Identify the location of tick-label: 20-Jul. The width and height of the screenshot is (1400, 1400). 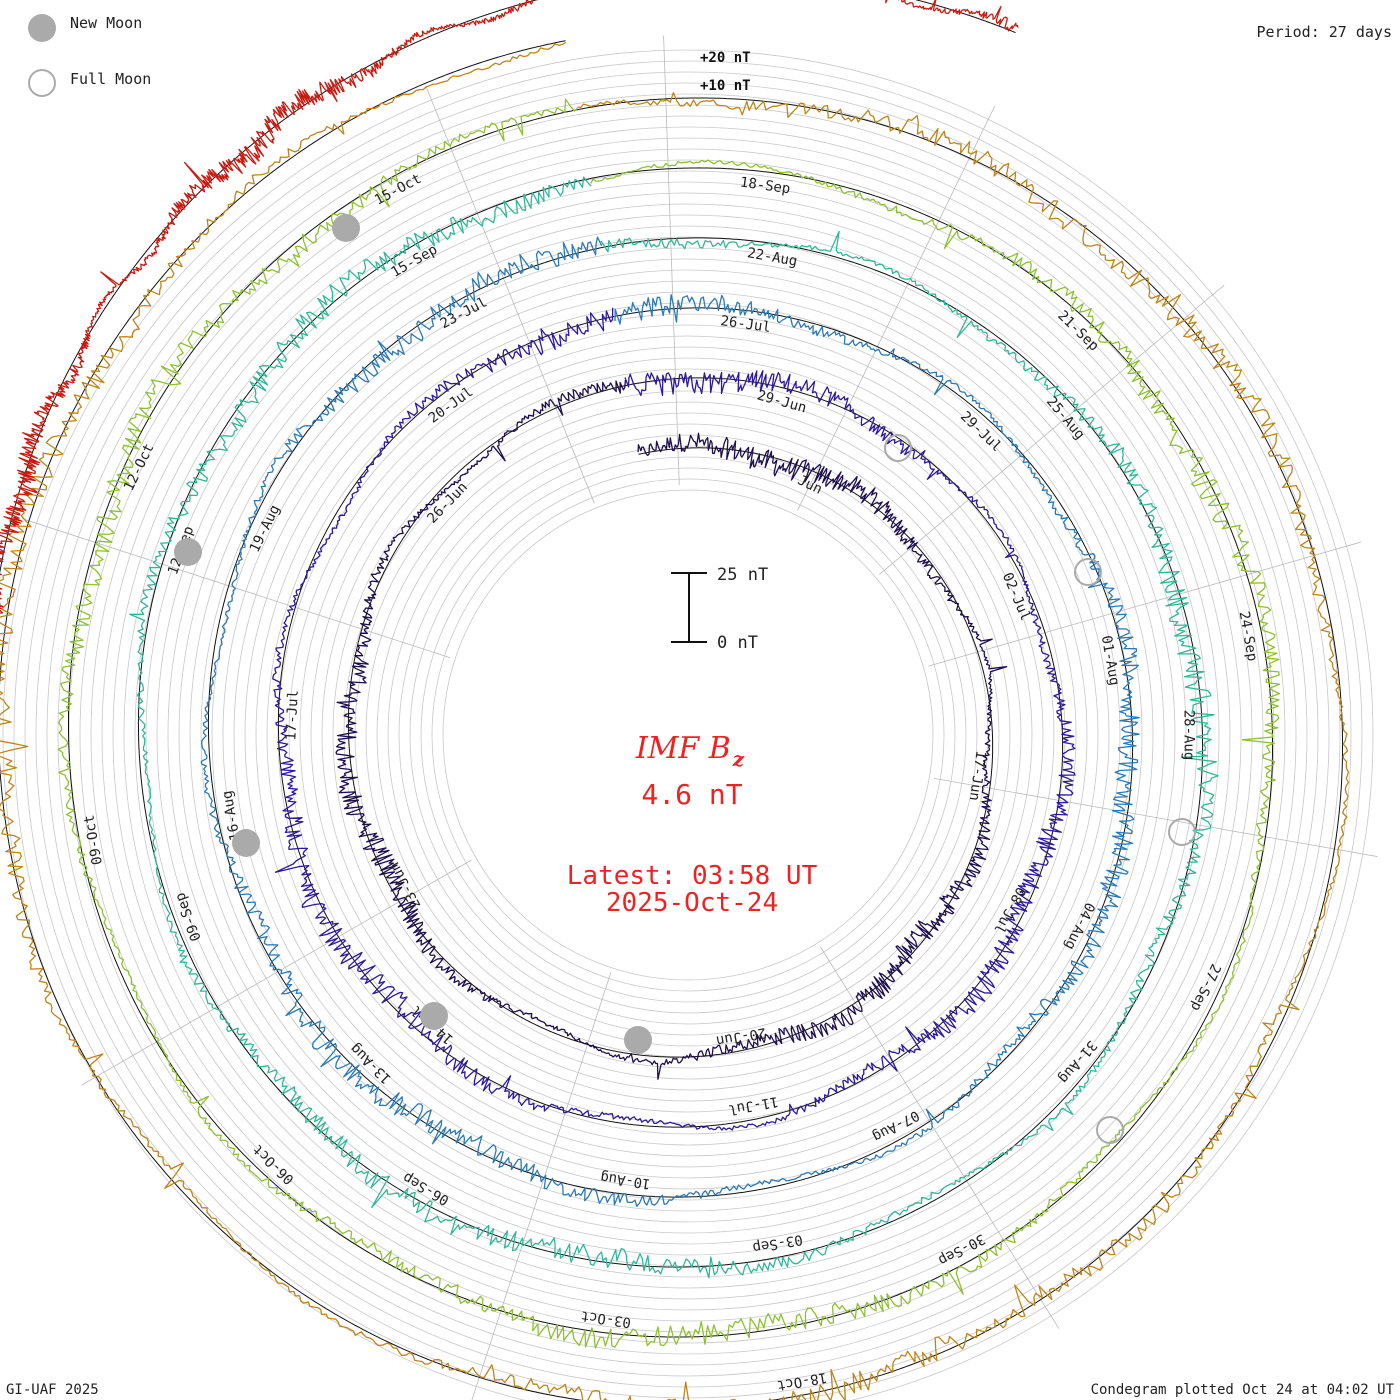
(451, 405).